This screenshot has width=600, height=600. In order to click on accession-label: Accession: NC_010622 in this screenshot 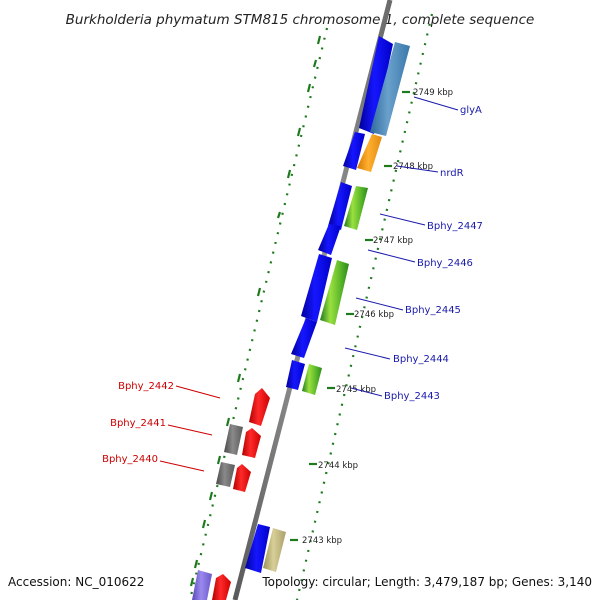, I will do `click(76, 582)`.